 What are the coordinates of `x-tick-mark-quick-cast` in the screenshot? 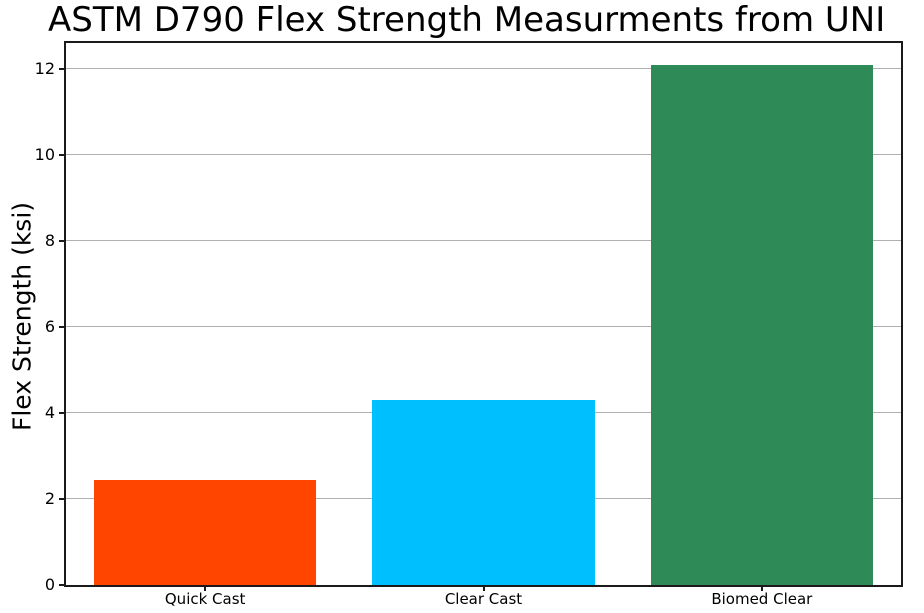 It's located at (205, 589).